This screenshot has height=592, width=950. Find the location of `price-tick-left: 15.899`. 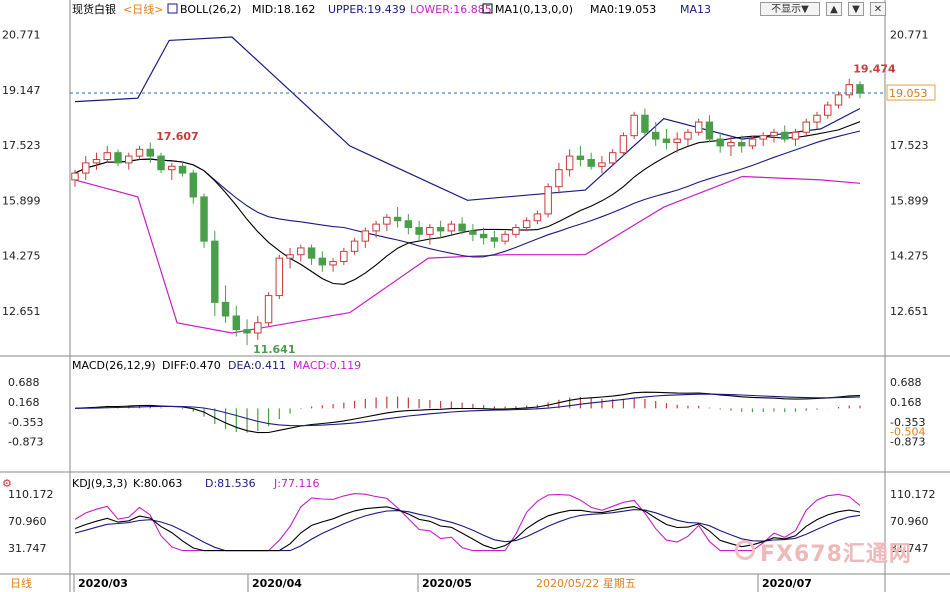

price-tick-left: 15.899 is located at coordinates (21, 200).